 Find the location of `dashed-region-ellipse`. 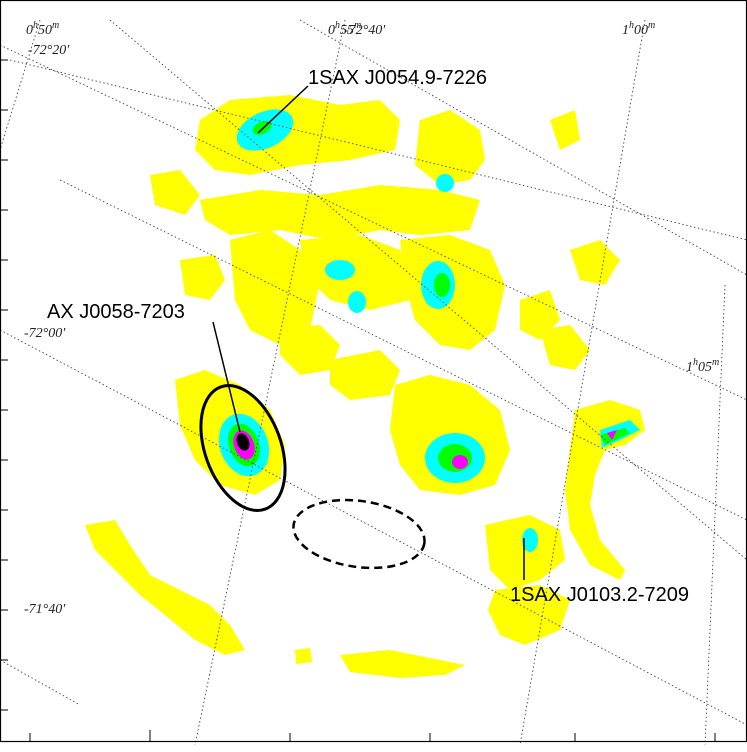

dashed-region-ellipse is located at coordinates (359, 534).